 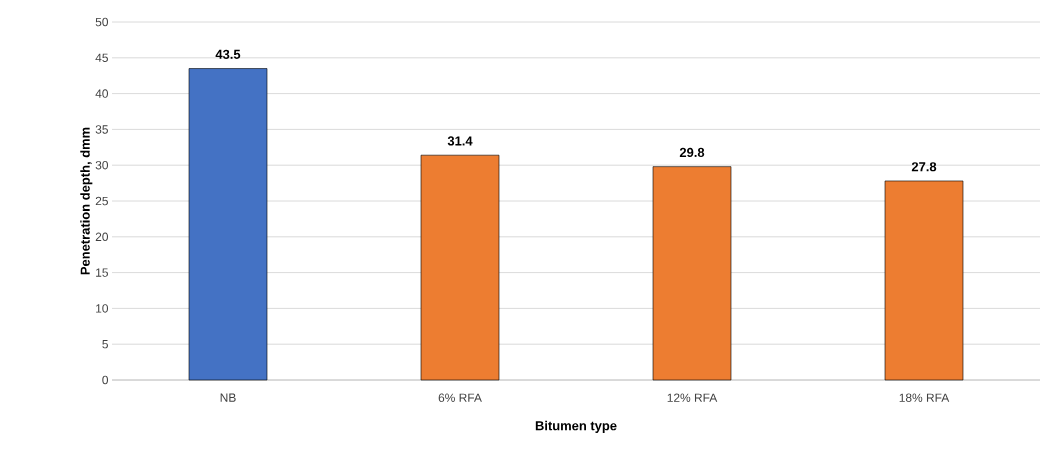 What do you see at coordinates (102, 165) in the screenshot?
I see `y-tick-label: 30` at bounding box center [102, 165].